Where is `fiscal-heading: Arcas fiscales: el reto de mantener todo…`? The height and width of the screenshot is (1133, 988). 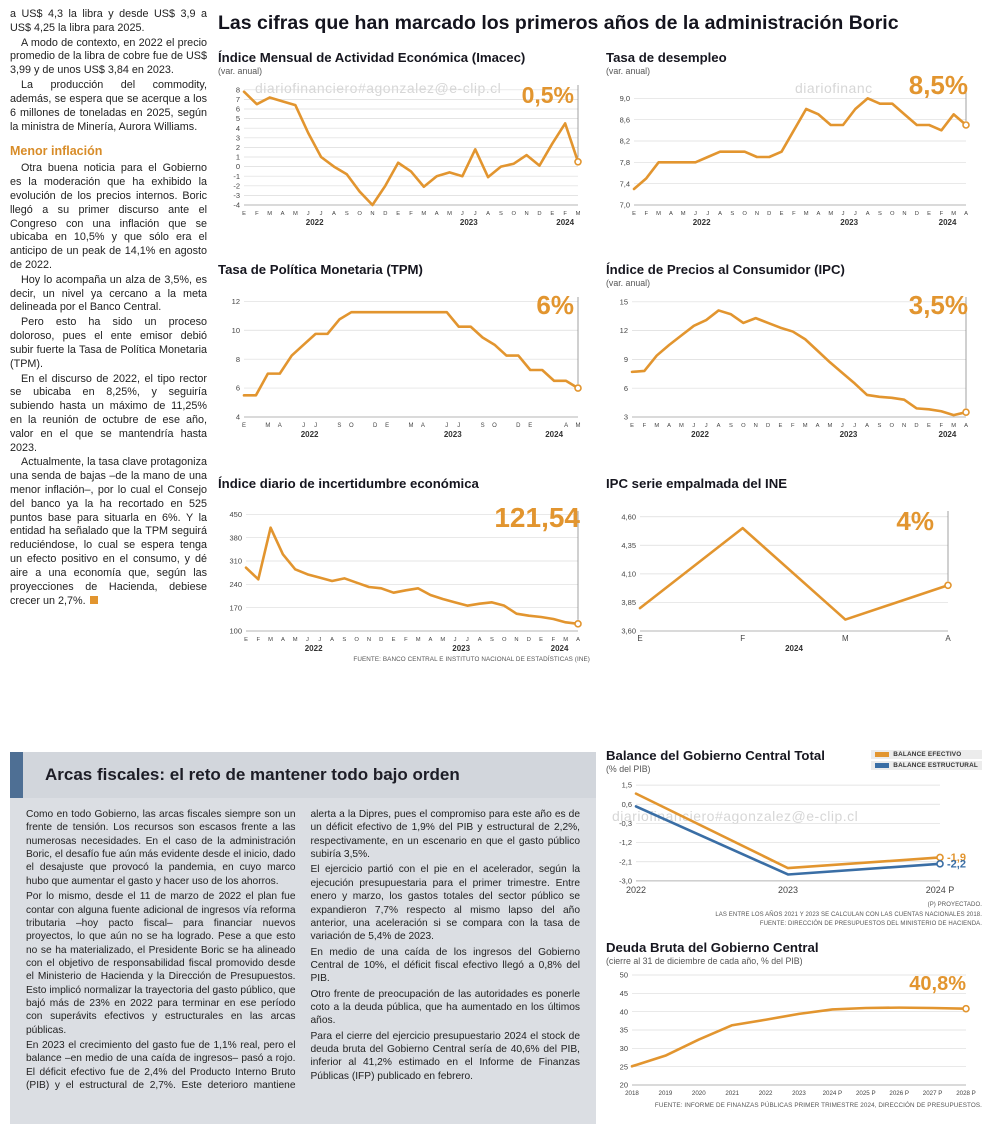 fiscal-heading: Arcas fiscales: el reto de mantener todo… is located at coordinates (303, 775).